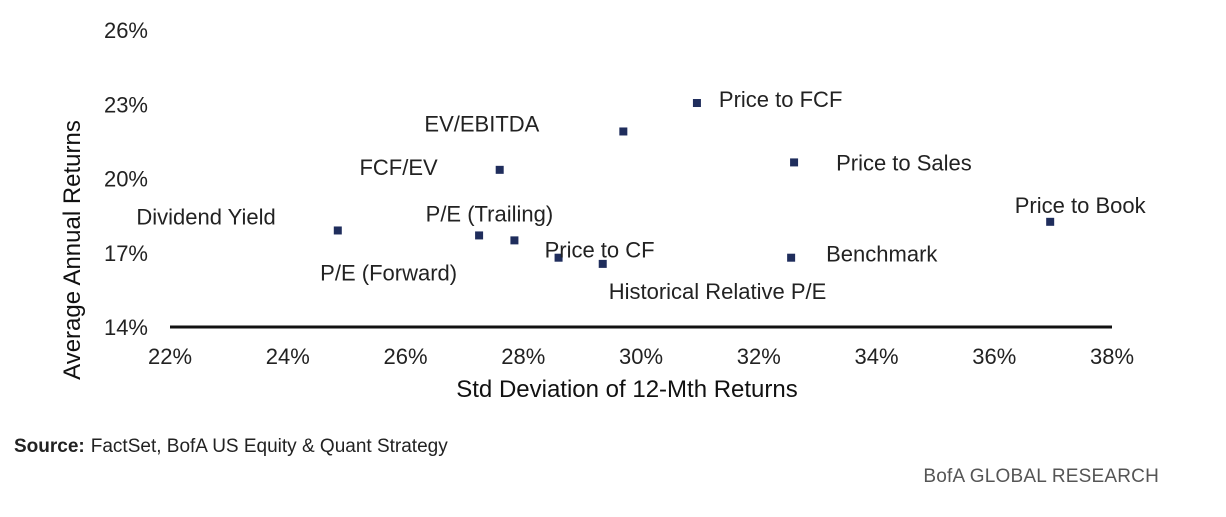 The image size is (1226, 517). I want to click on data-label: Price to Sales, so click(904, 162).